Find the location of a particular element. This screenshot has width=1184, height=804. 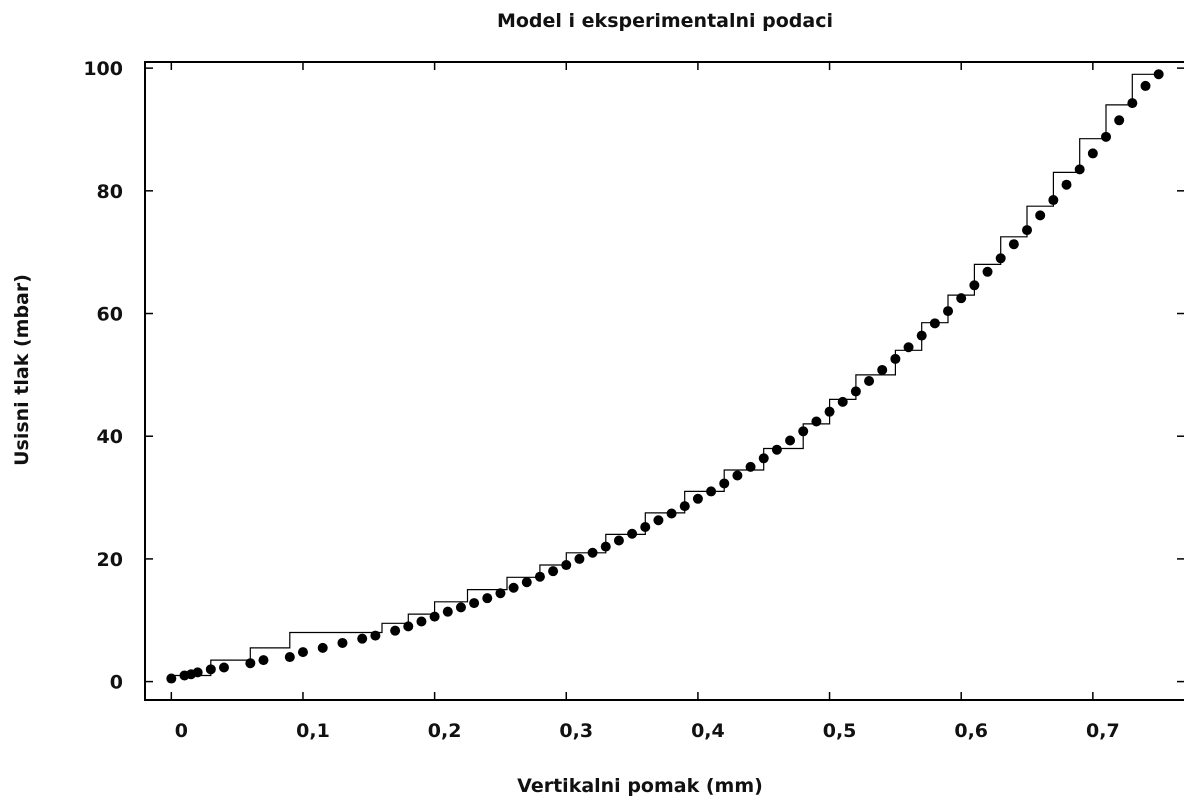

x-tick-label: 0,5 is located at coordinates (840, 731).